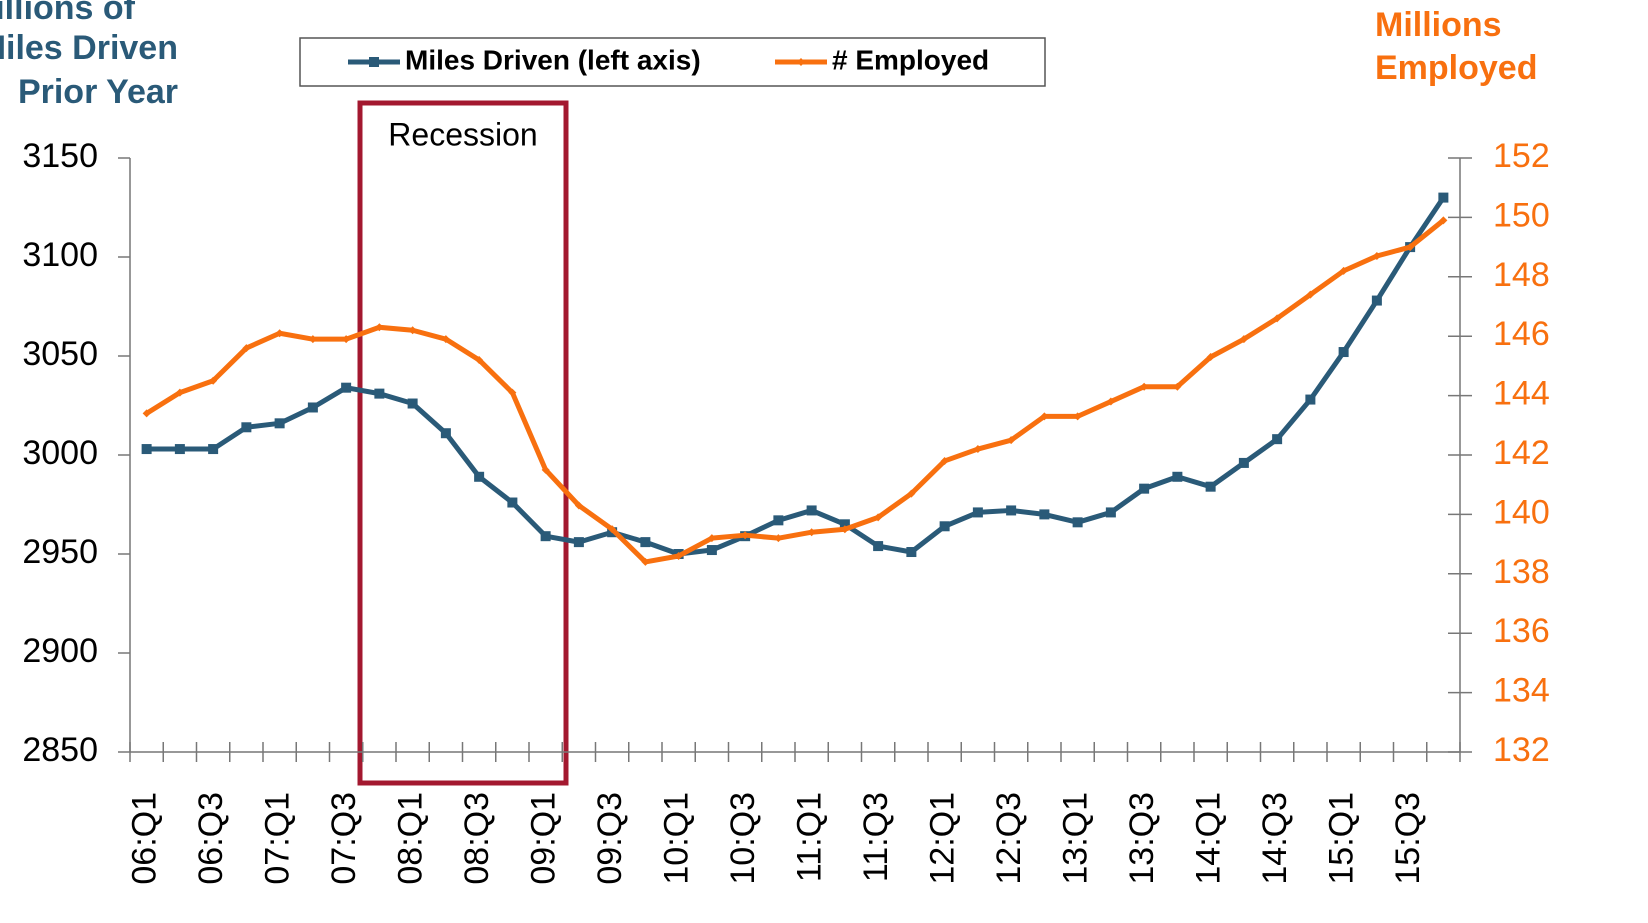 This screenshot has height=923, width=1648. What do you see at coordinates (1456, 68) in the screenshot?
I see `y2-axis-title: Employed` at bounding box center [1456, 68].